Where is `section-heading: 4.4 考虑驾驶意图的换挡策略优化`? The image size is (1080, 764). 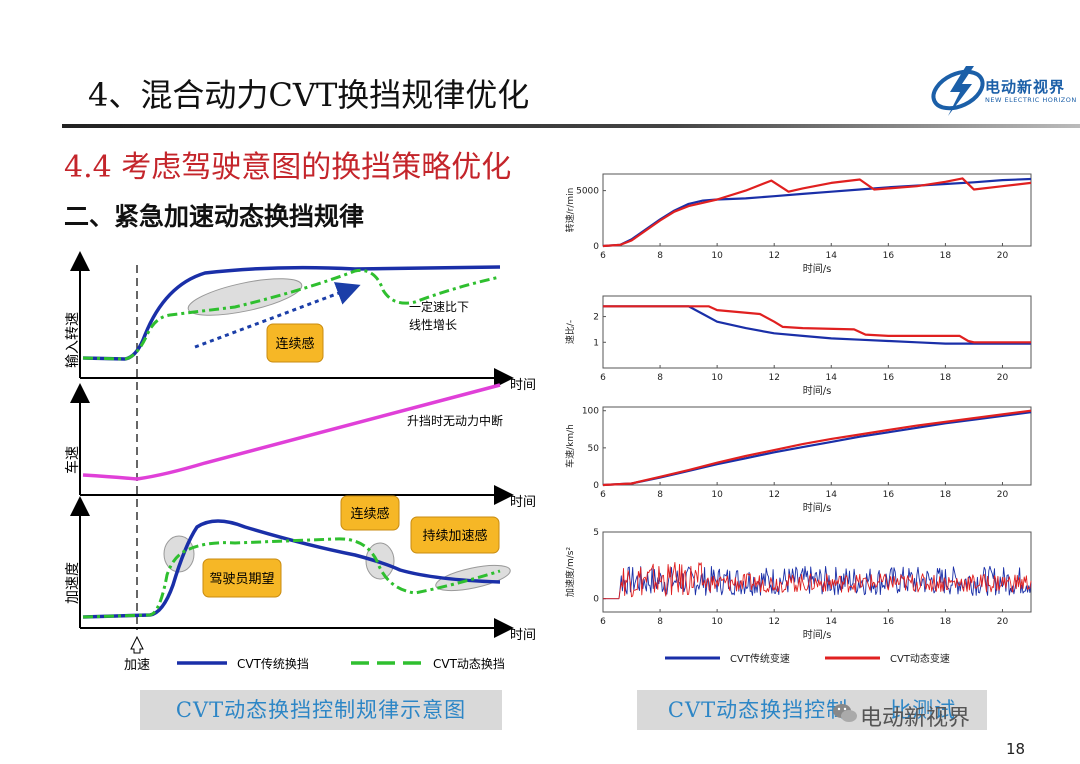
section-heading: 4.4 考虑驾驶意图的换挡策略优化 is located at coordinates (288, 167).